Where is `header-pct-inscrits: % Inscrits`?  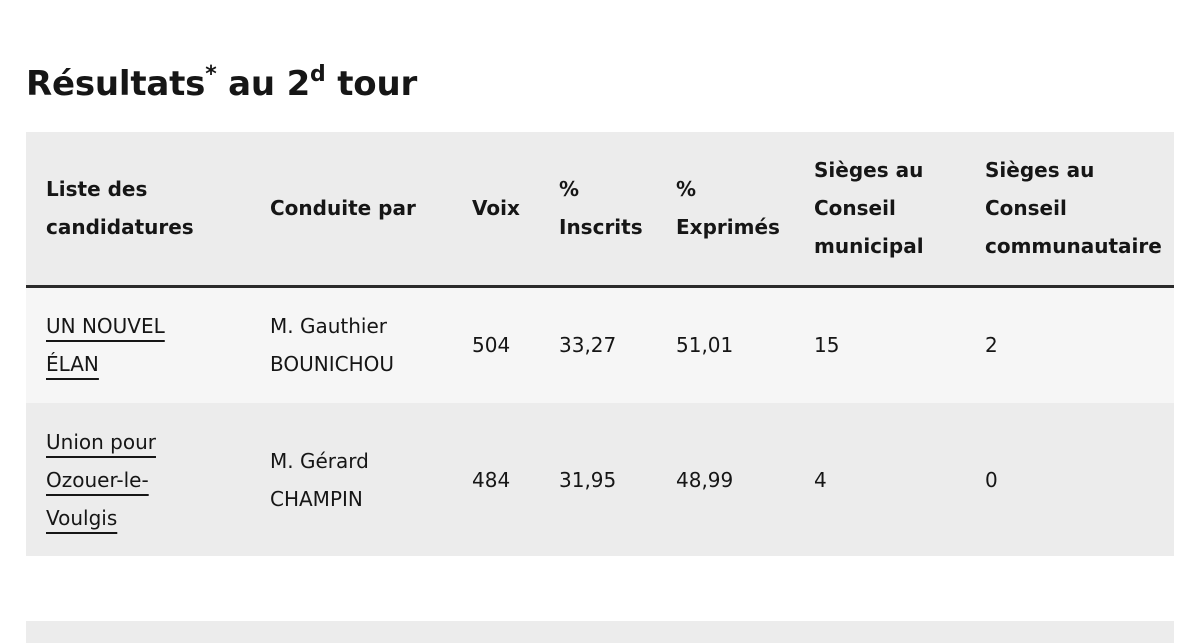
header-pct-inscrits: % Inscrits is located at coordinates (597, 210).